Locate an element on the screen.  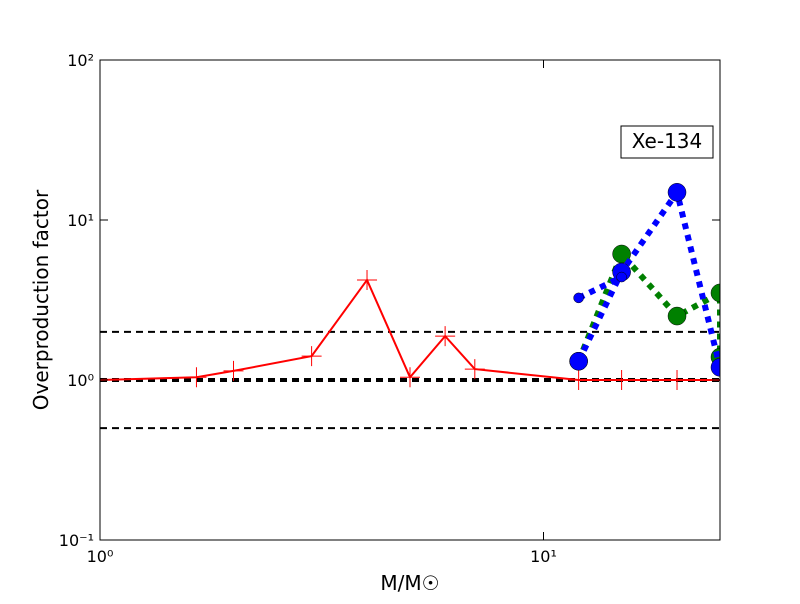
y-axis-label: Overproduction factor is located at coordinates (41, 299).